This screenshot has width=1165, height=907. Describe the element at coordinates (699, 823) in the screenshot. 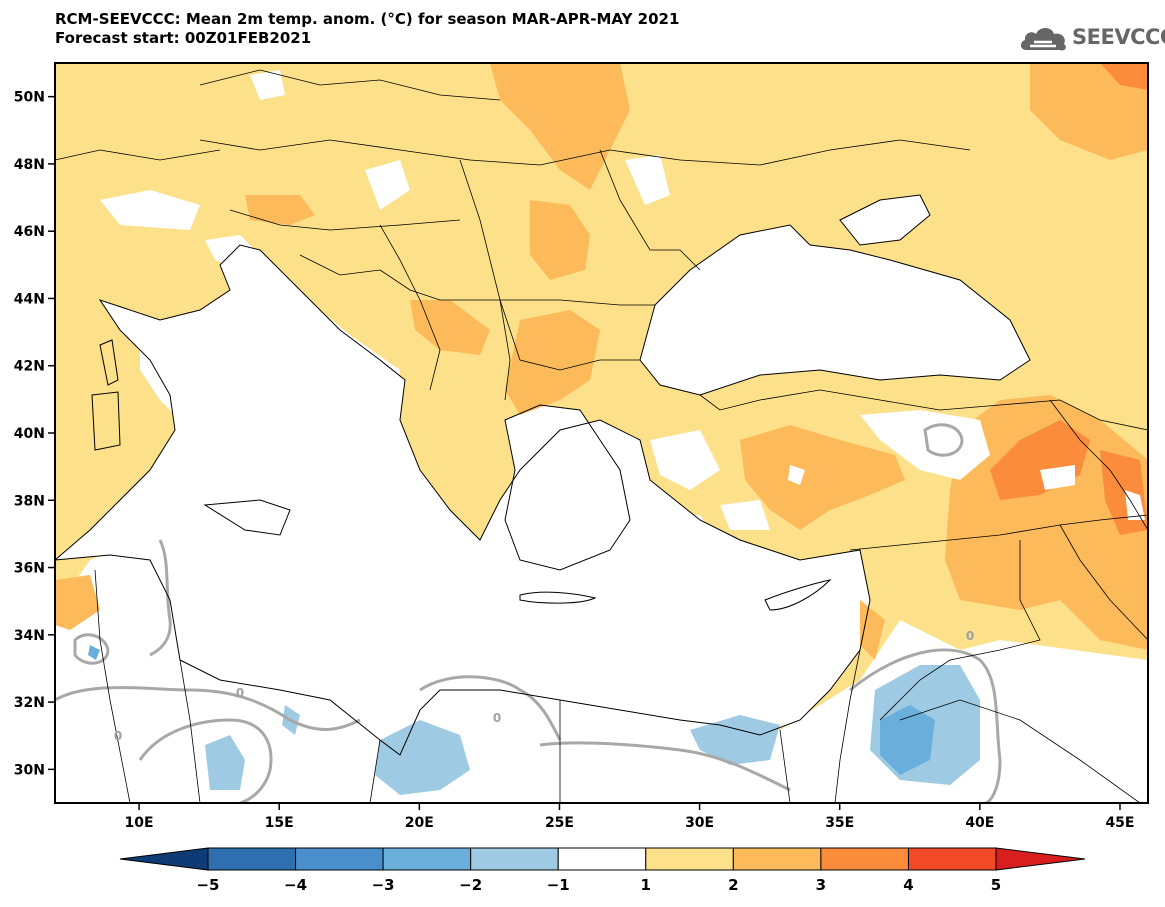

I see `x-tick-label: 30E` at that location.